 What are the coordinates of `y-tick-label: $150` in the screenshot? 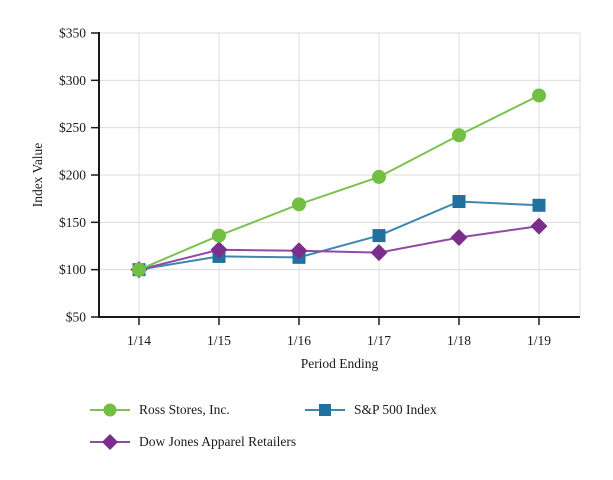 It's located at (72, 222).